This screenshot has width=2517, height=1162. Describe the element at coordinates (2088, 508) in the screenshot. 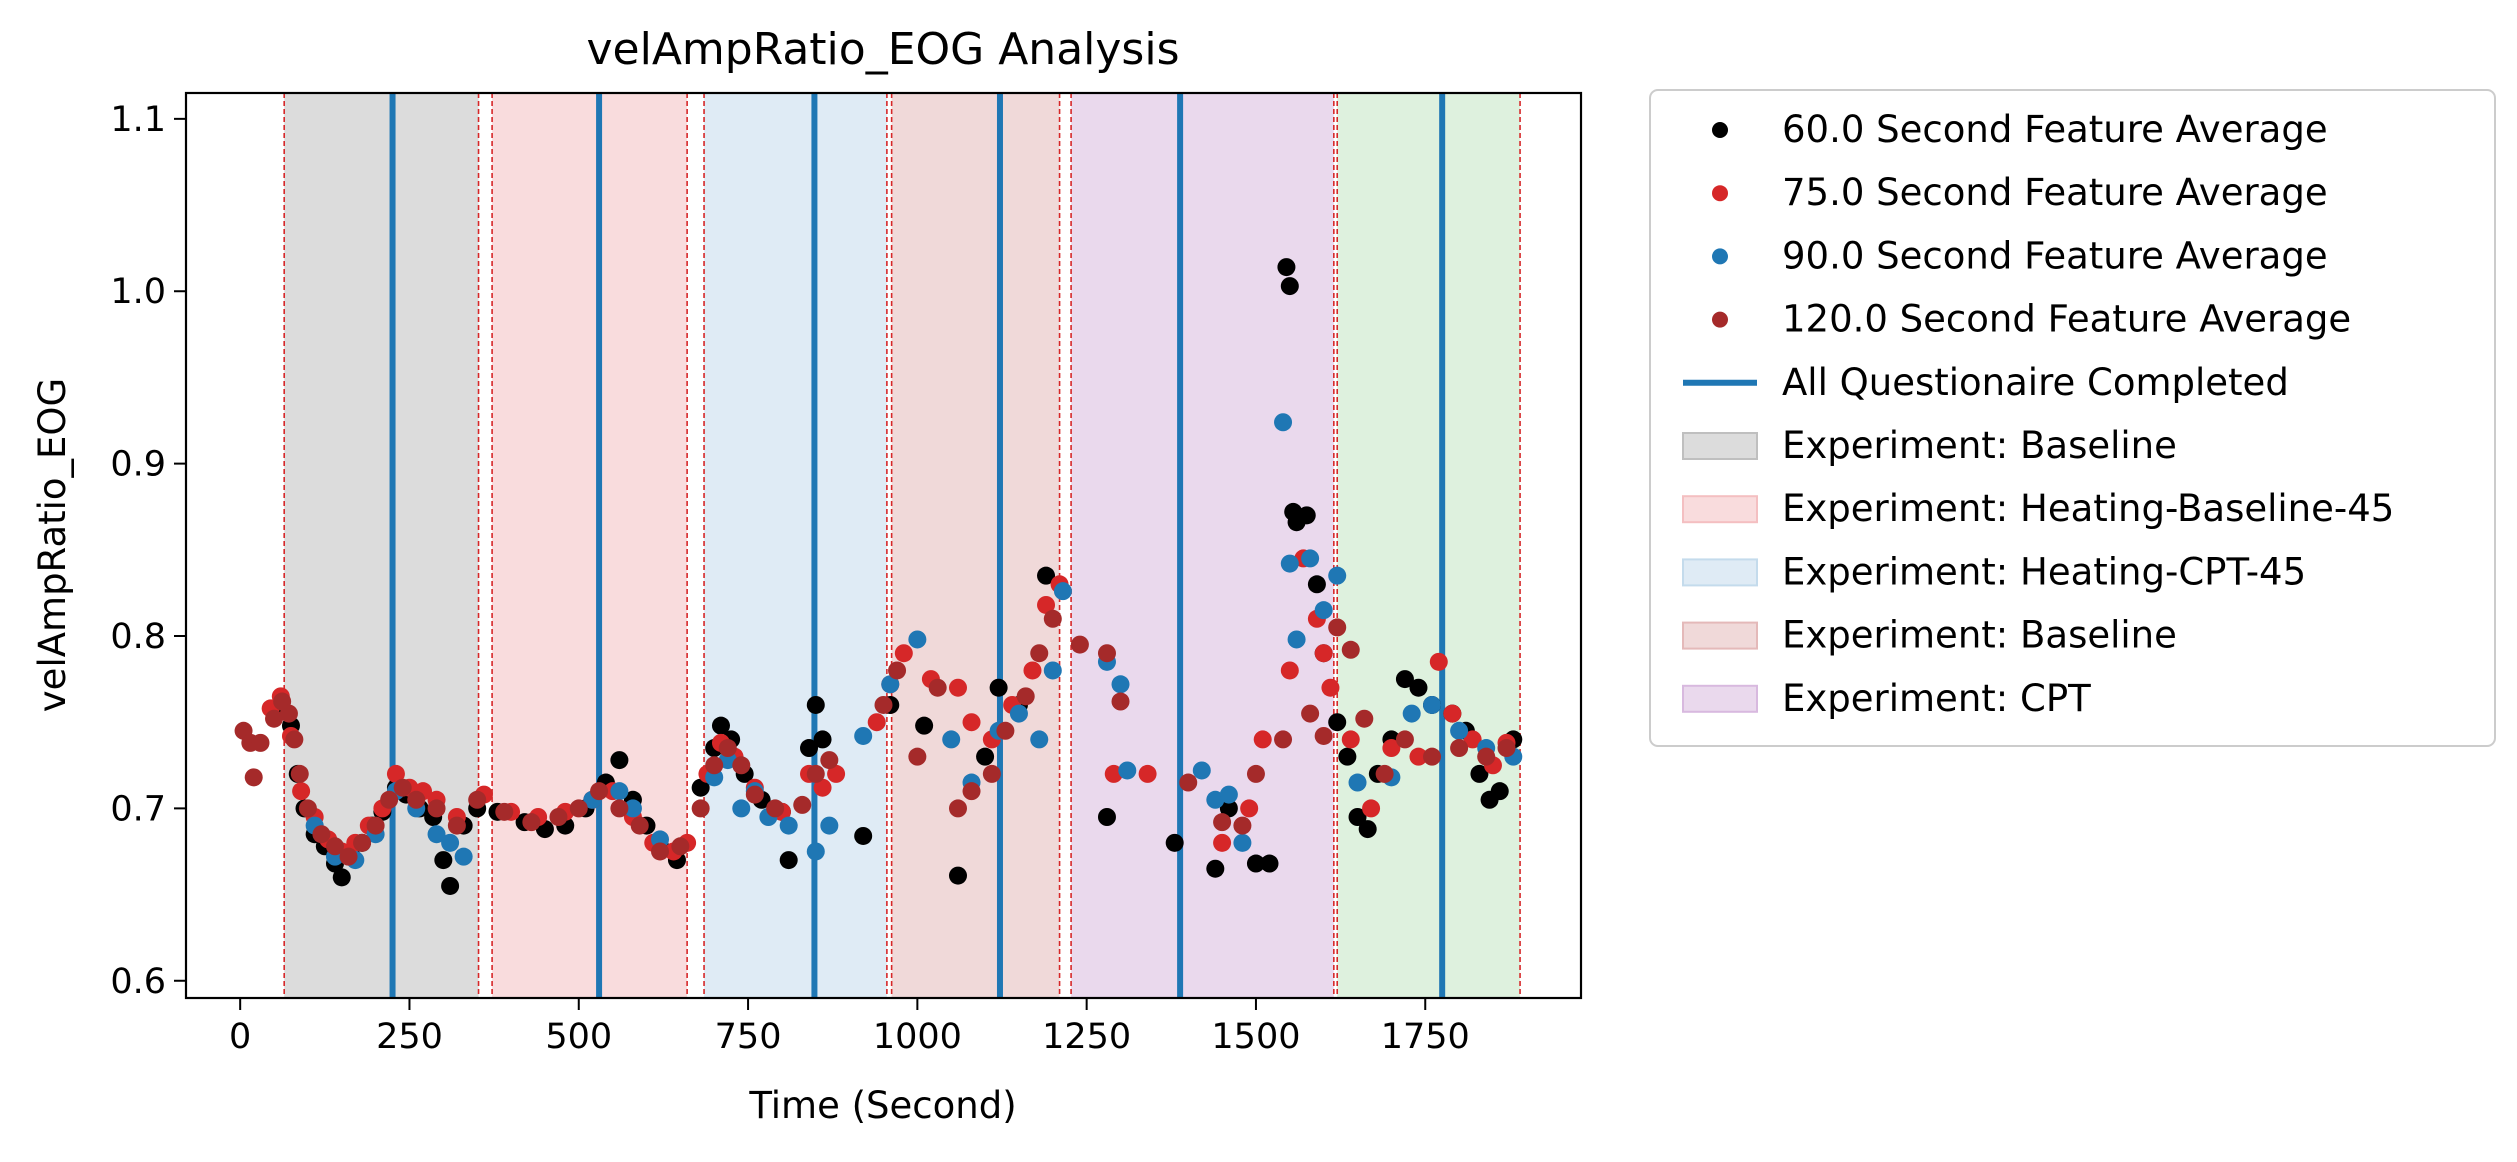

I see `legend-label: Experiment: Heating-Baseline-45` at that location.